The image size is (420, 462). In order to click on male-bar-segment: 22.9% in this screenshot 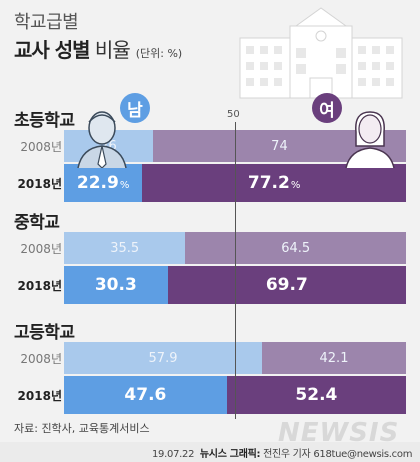, I will do `click(103, 183)`.